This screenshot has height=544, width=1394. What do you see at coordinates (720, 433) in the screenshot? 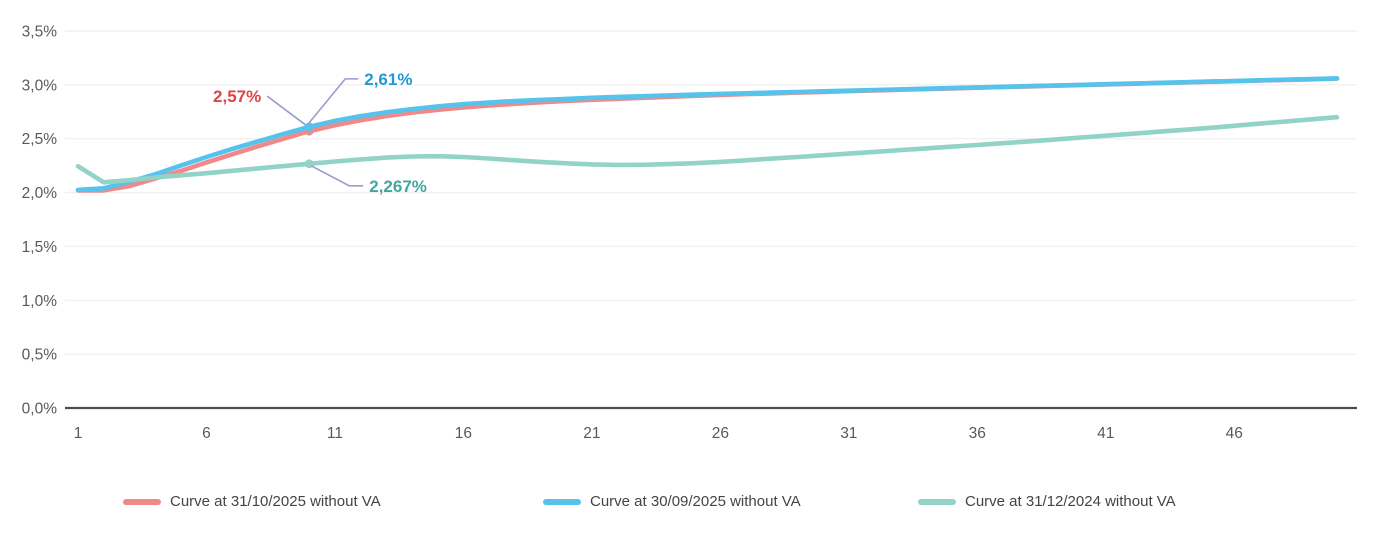
I see `x-axis-tick-label: 26` at bounding box center [720, 433].